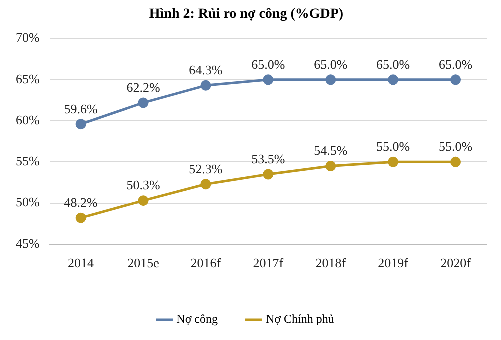  I want to click on data-label: 52.3%, so click(206, 168).